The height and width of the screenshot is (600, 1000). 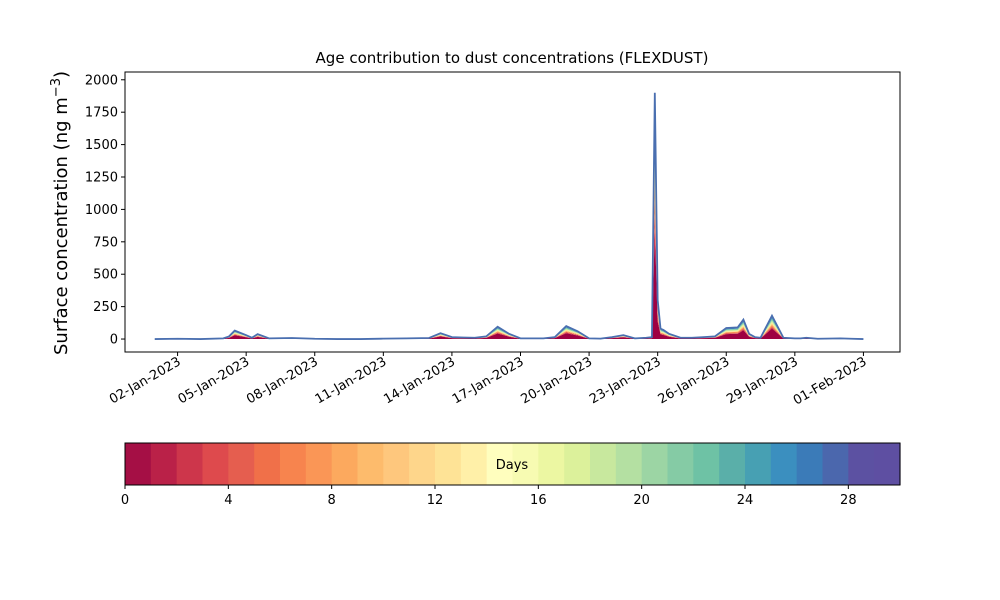 I want to click on x-tick-label-10: 01-Feb-2023, so click(x=830, y=381).